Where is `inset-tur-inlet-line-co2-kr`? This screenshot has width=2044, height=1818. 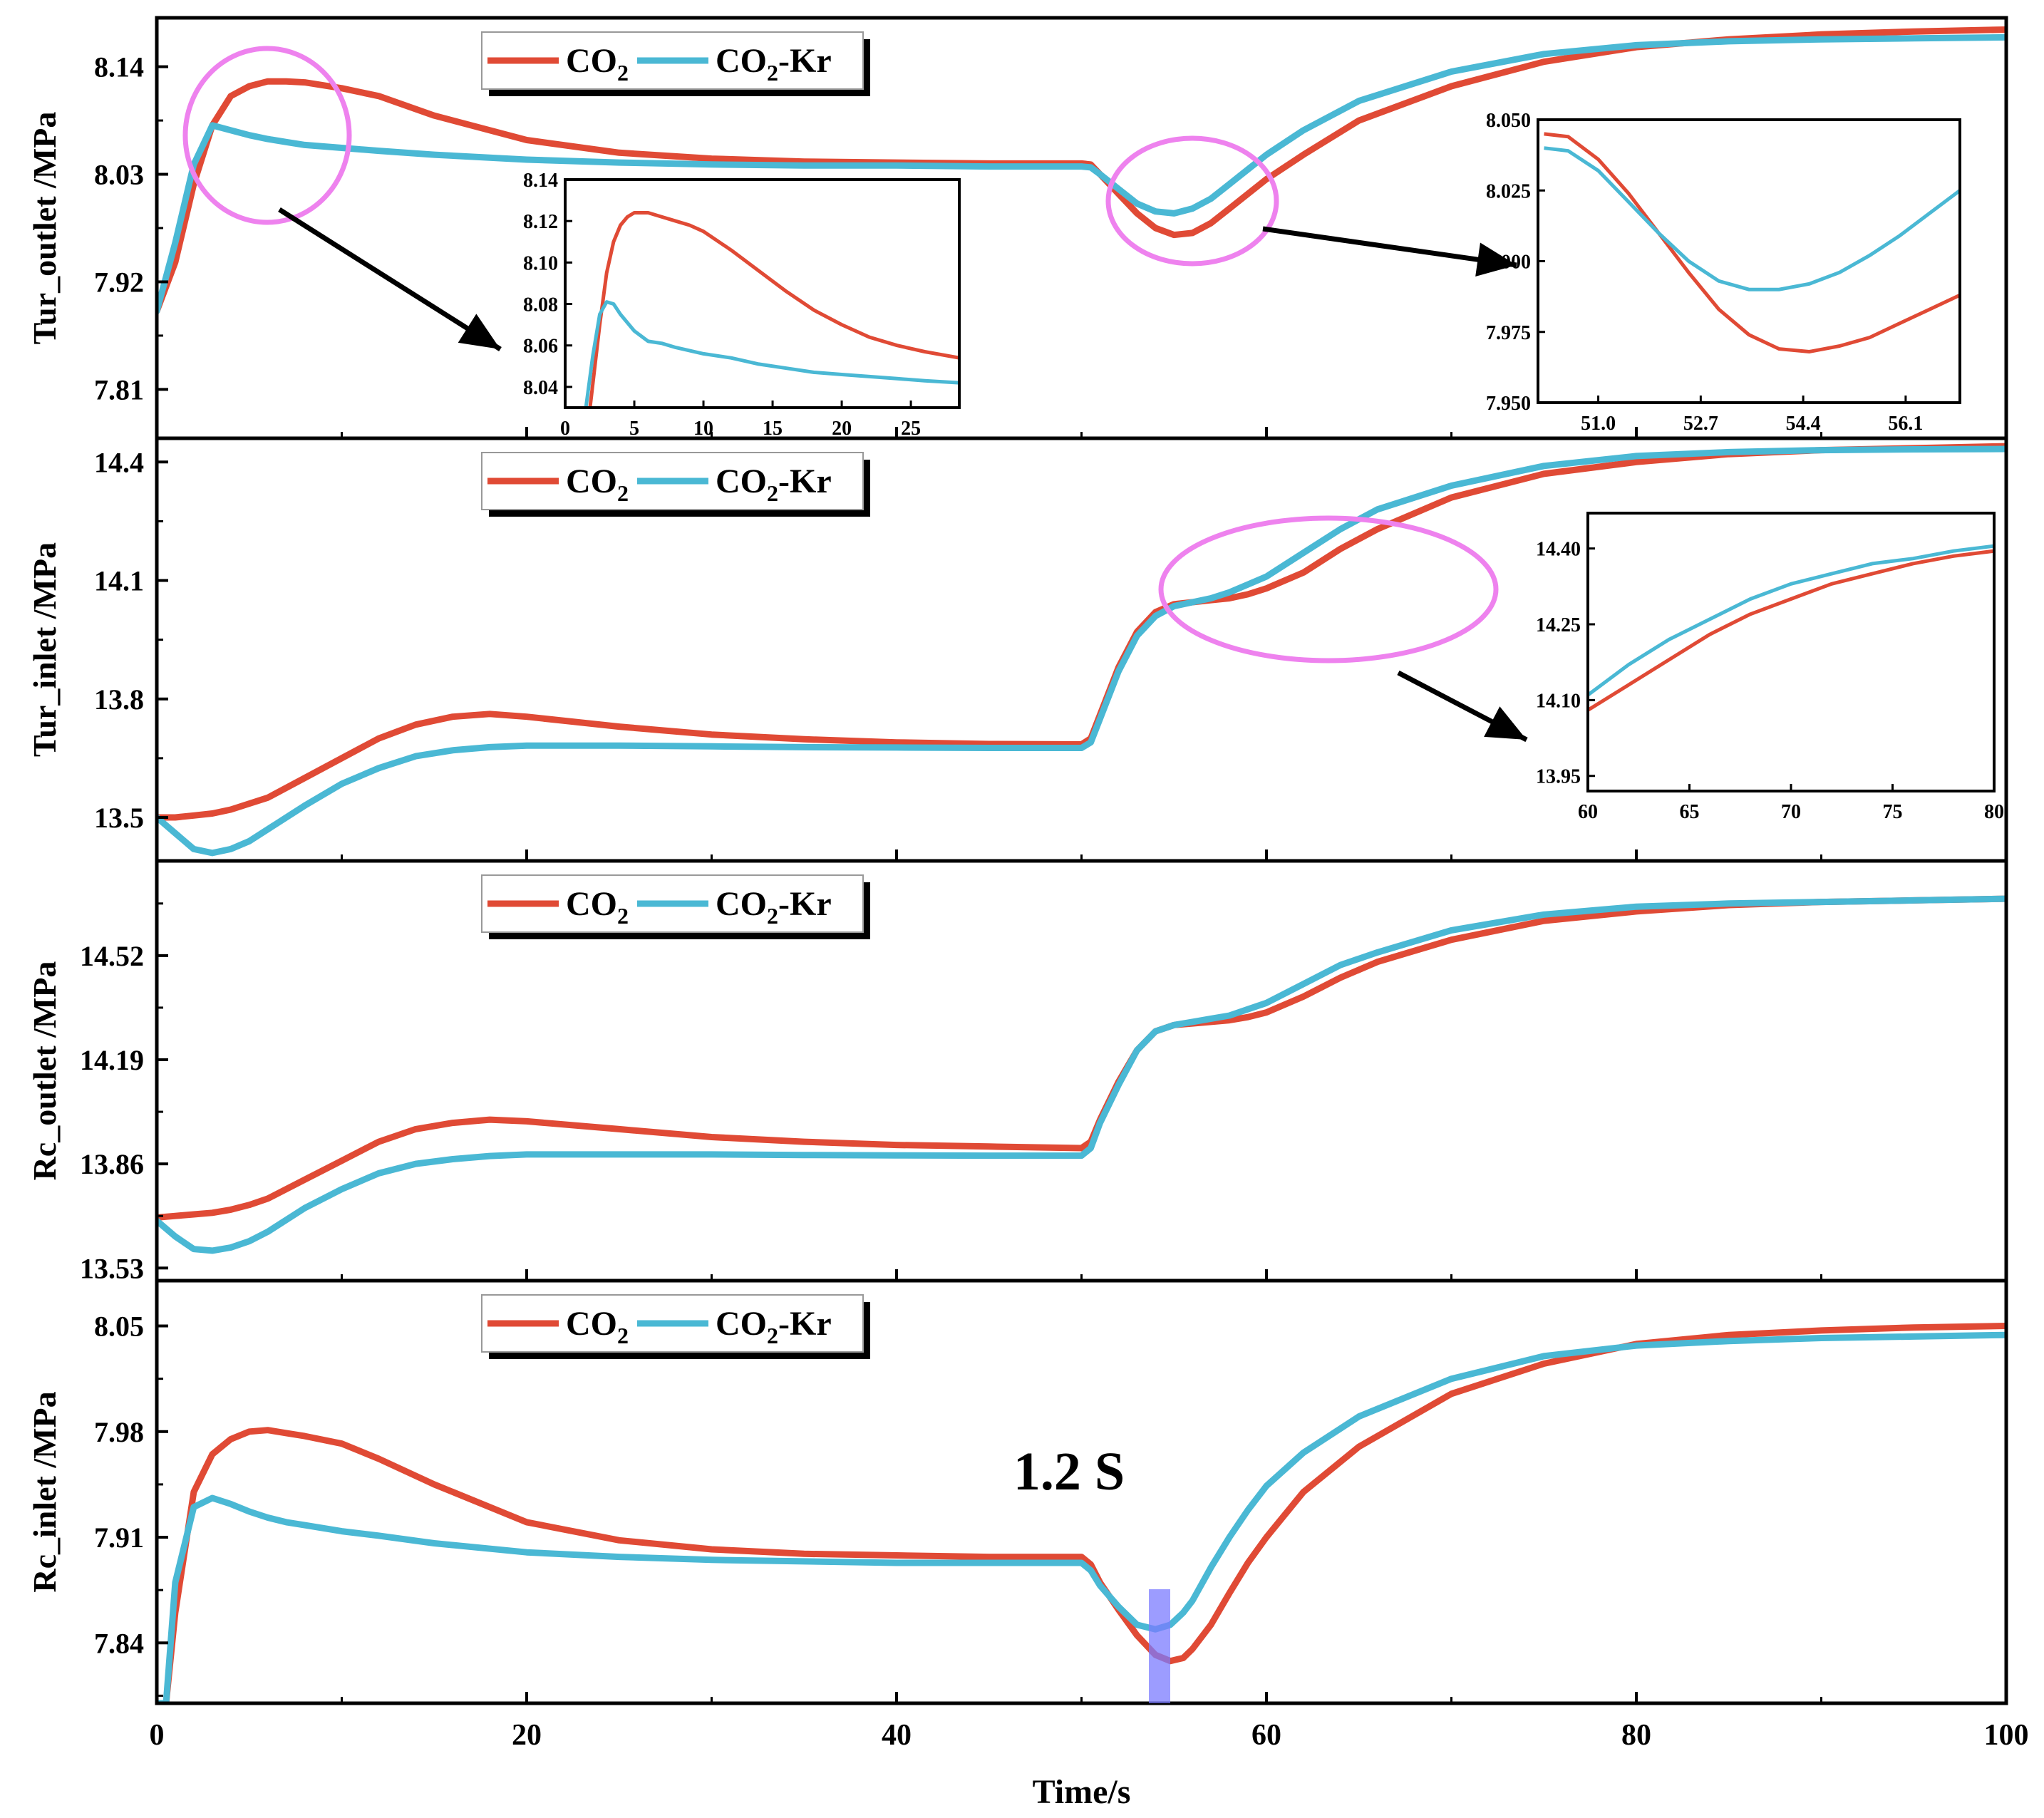
inset-tur-inlet-line-co2-kr is located at coordinates (1791, 621).